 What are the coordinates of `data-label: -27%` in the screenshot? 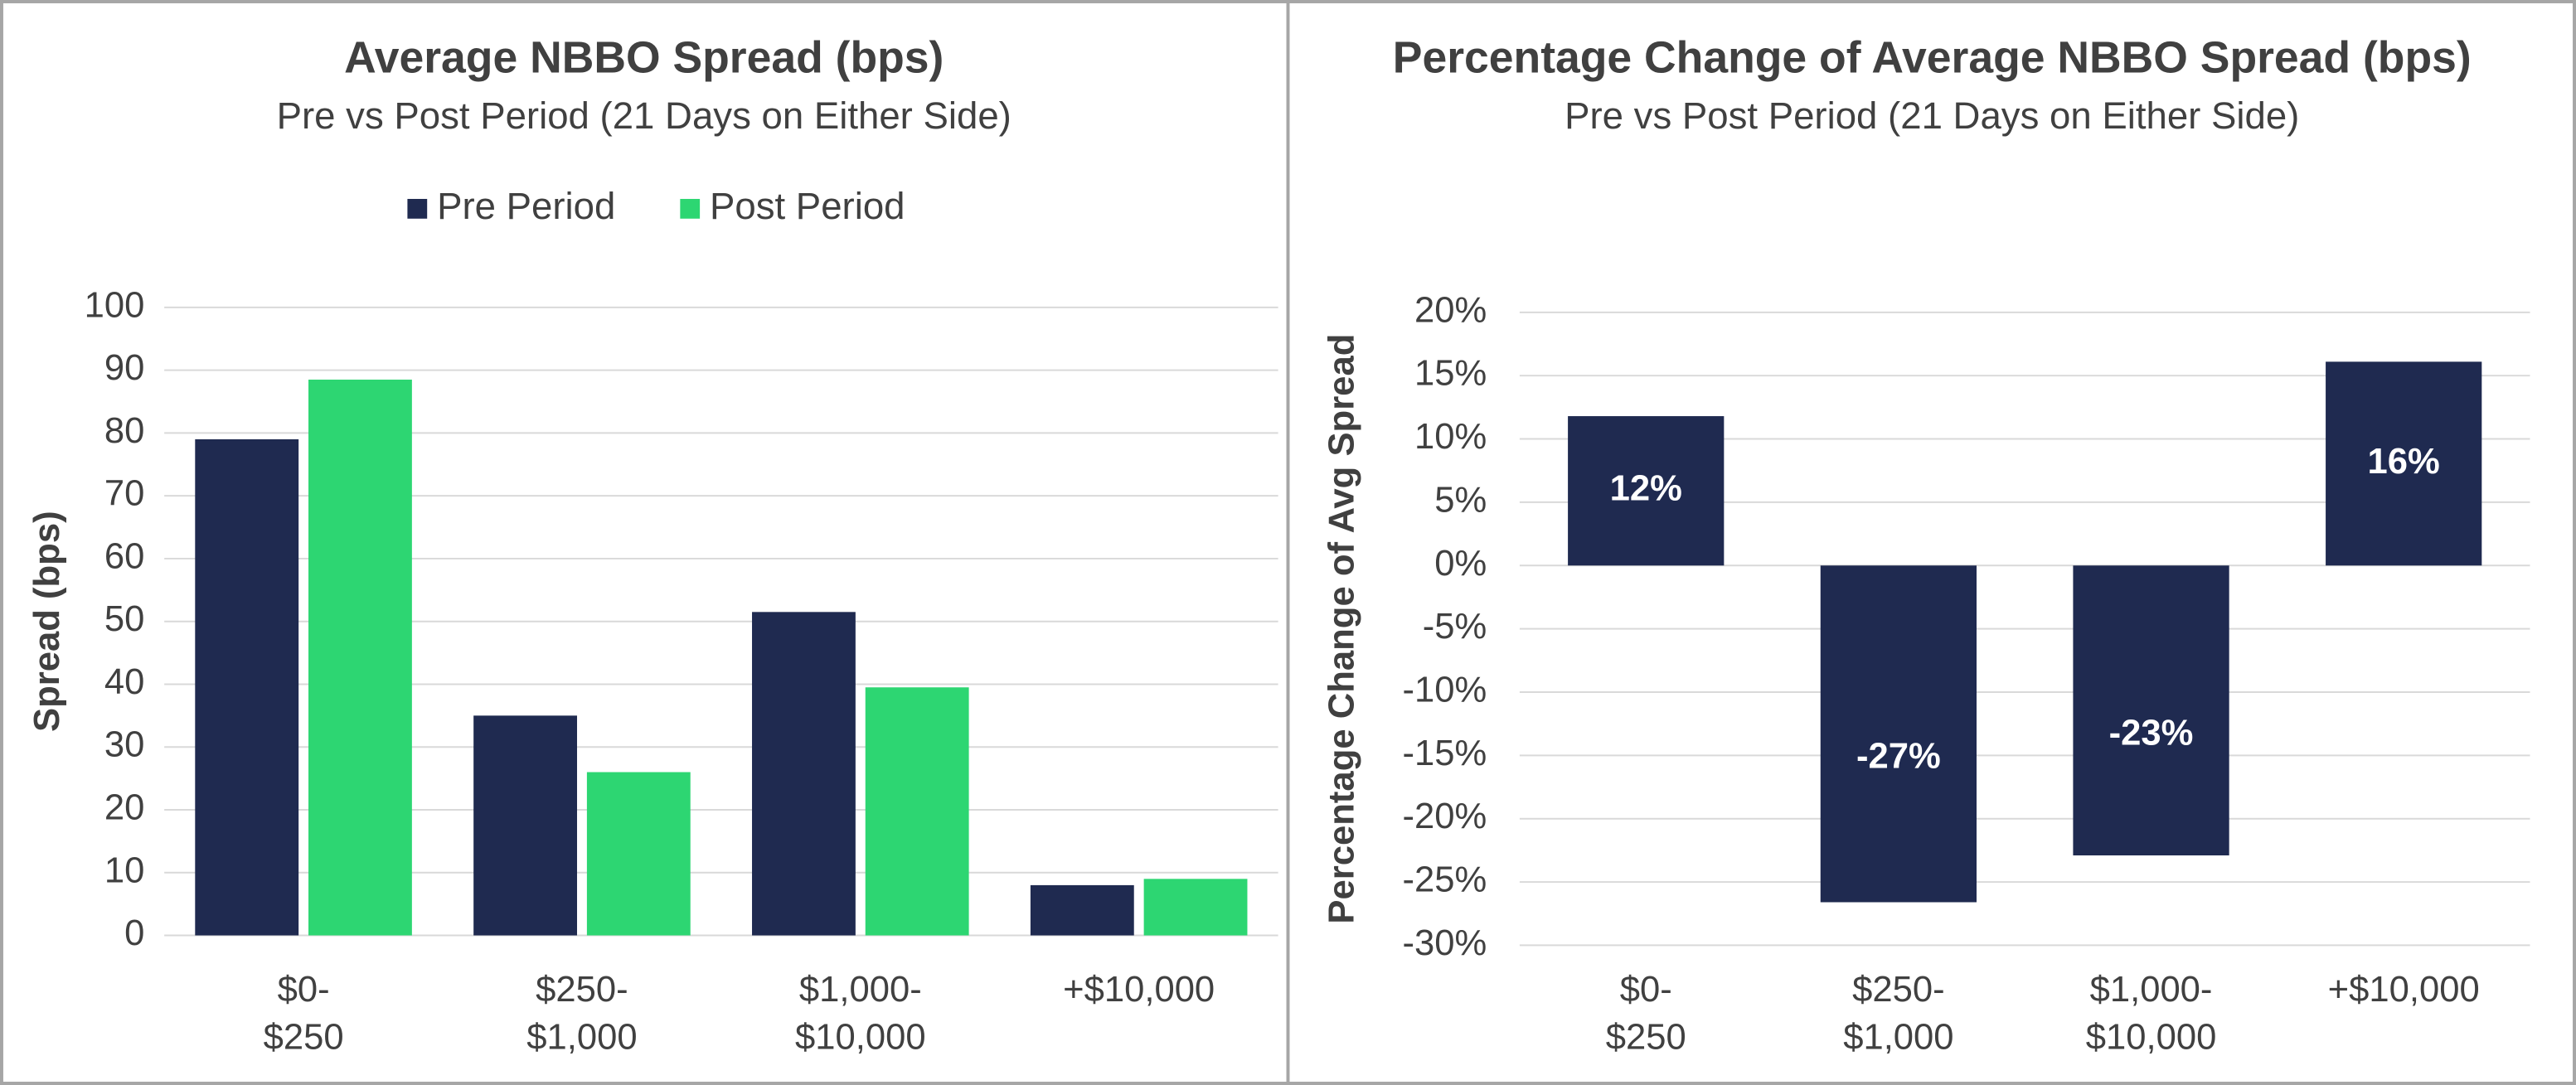 It's located at (1898, 757).